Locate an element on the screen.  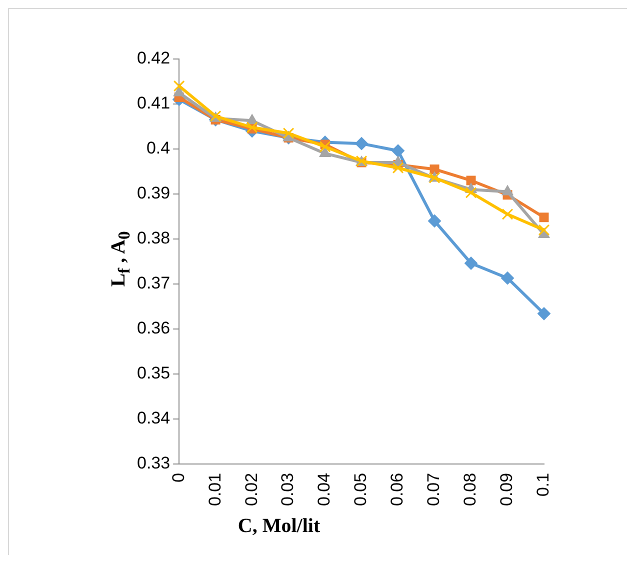
x-tick-label: 0.02 is located at coordinates (251, 489).